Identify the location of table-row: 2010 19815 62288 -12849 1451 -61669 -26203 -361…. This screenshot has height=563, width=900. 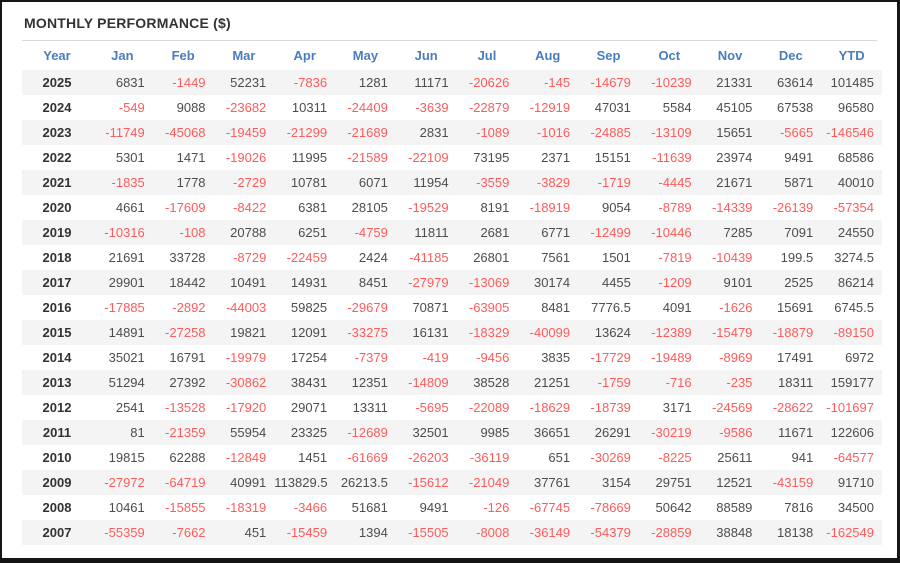
(452, 457).